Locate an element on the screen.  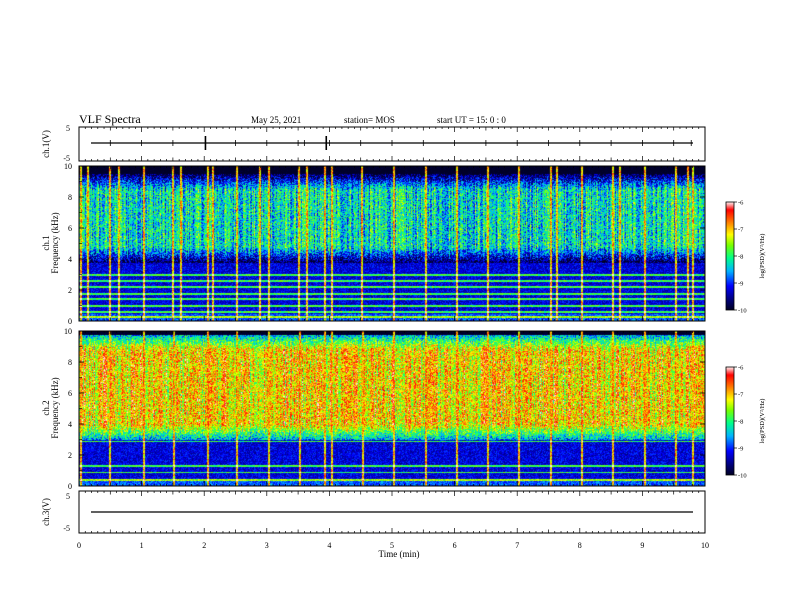
figure-title: VLF Spectra is located at coordinates (110, 119).